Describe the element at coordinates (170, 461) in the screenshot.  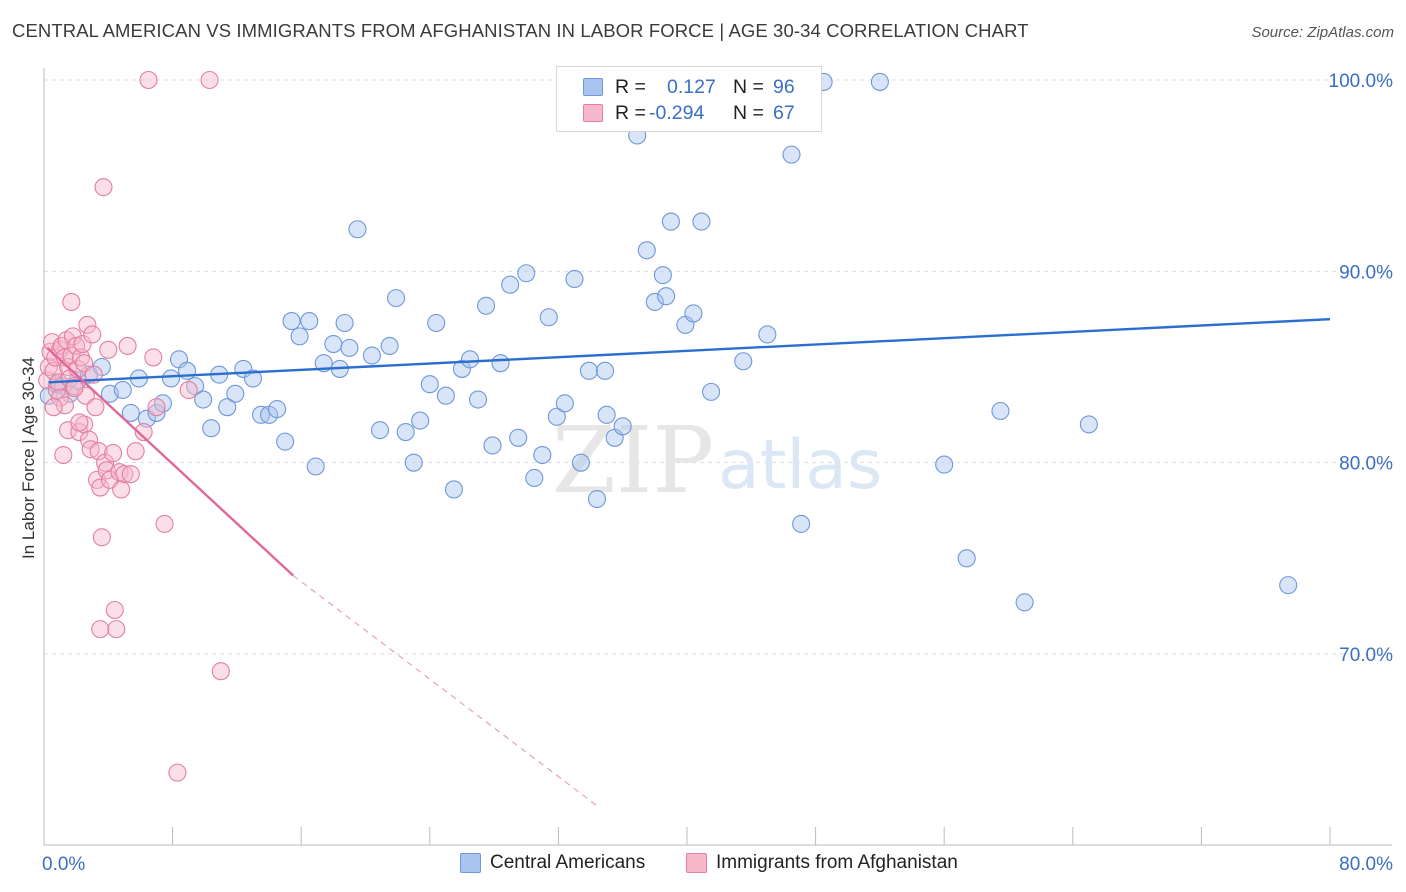
I see `trend-line` at that location.